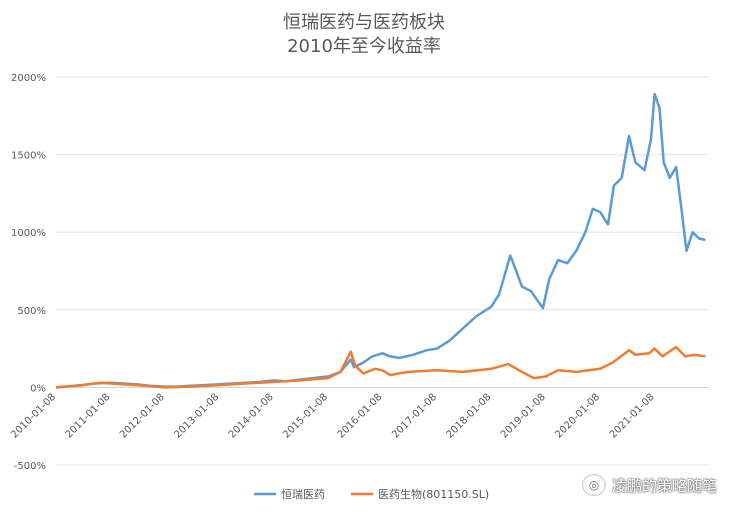  What do you see at coordinates (303, 494) in the screenshot?
I see `legend-label-1: 恒瑞医药` at bounding box center [303, 494].